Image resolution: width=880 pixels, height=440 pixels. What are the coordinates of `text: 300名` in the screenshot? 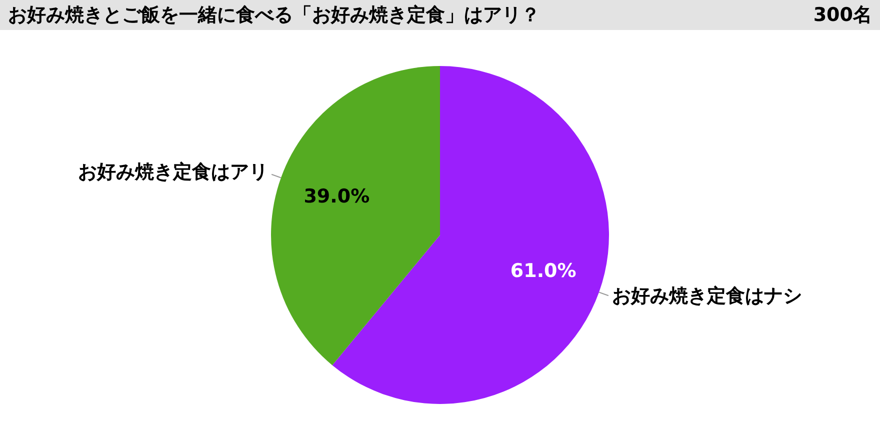 It's located at (842, 15).